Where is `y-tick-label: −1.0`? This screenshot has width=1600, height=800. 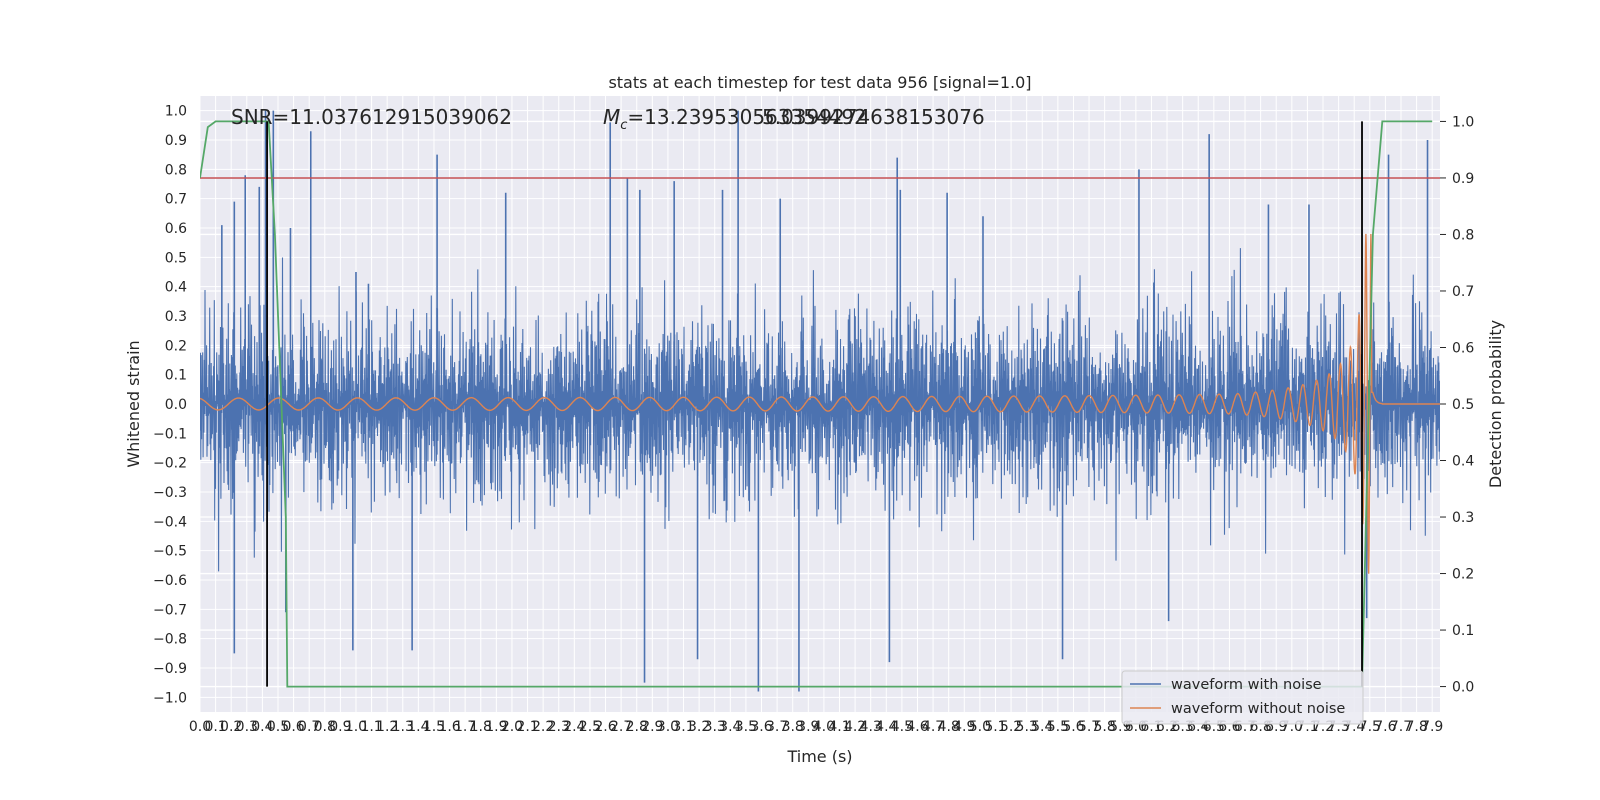 y-tick-label: −1.0 is located at coordinates (170, 698).